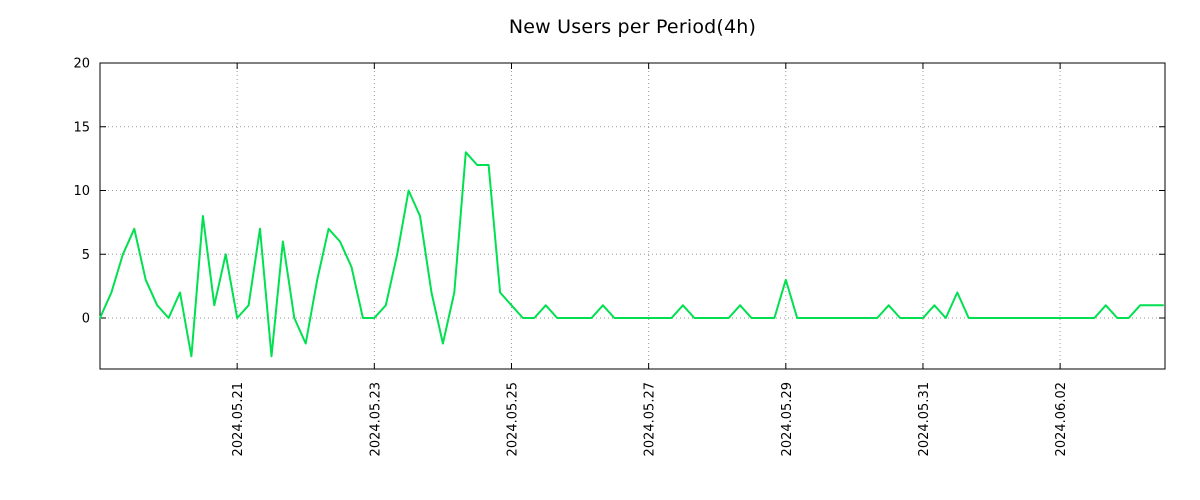  Describe the element at coordinates (238, 419) in the screenshot. I see `x-tick-label: 2024.05.21` at that location.